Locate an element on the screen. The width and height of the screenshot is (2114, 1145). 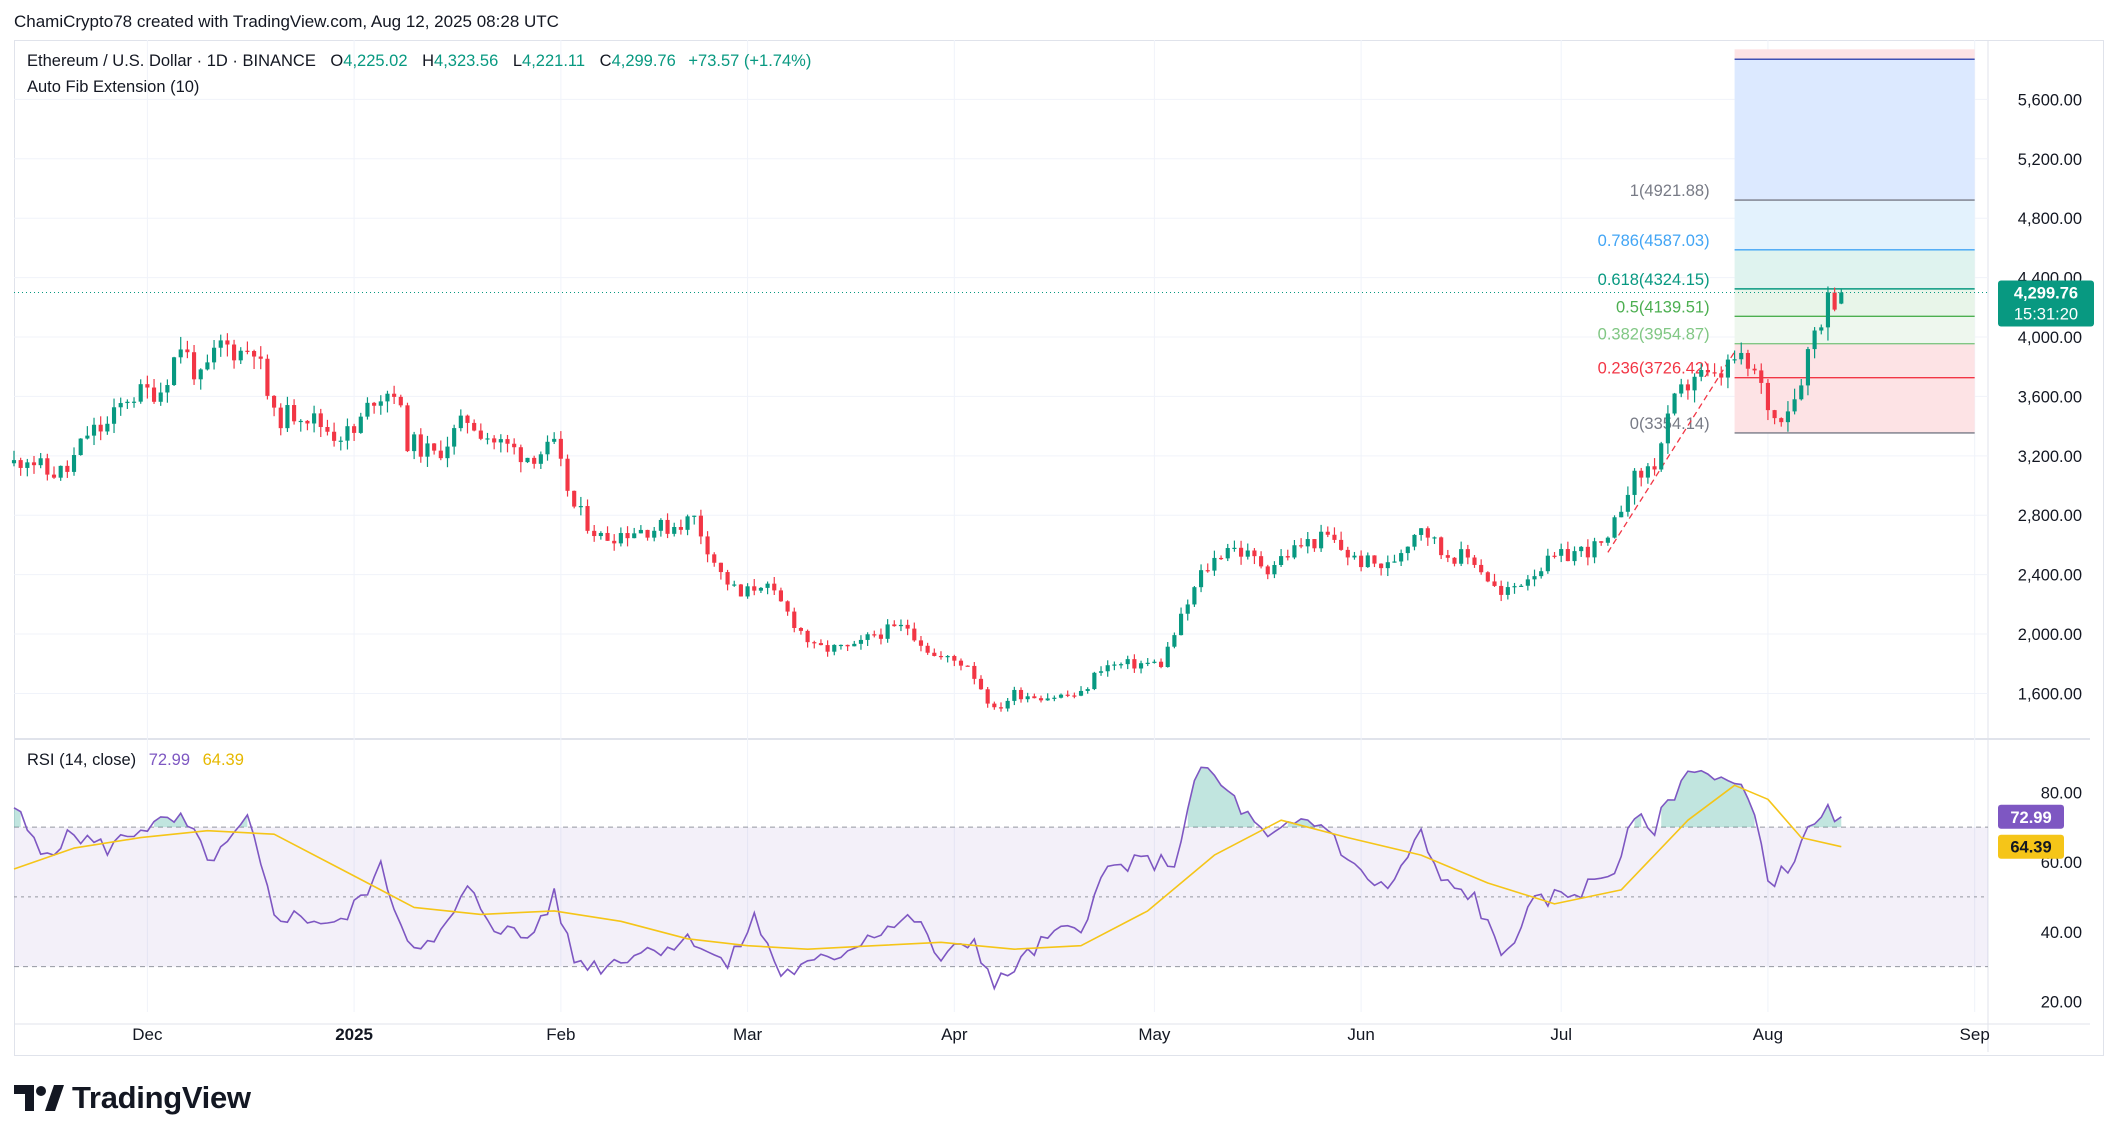
rsi-tick-label: 80.00 is located at coordinates (2061, 793).